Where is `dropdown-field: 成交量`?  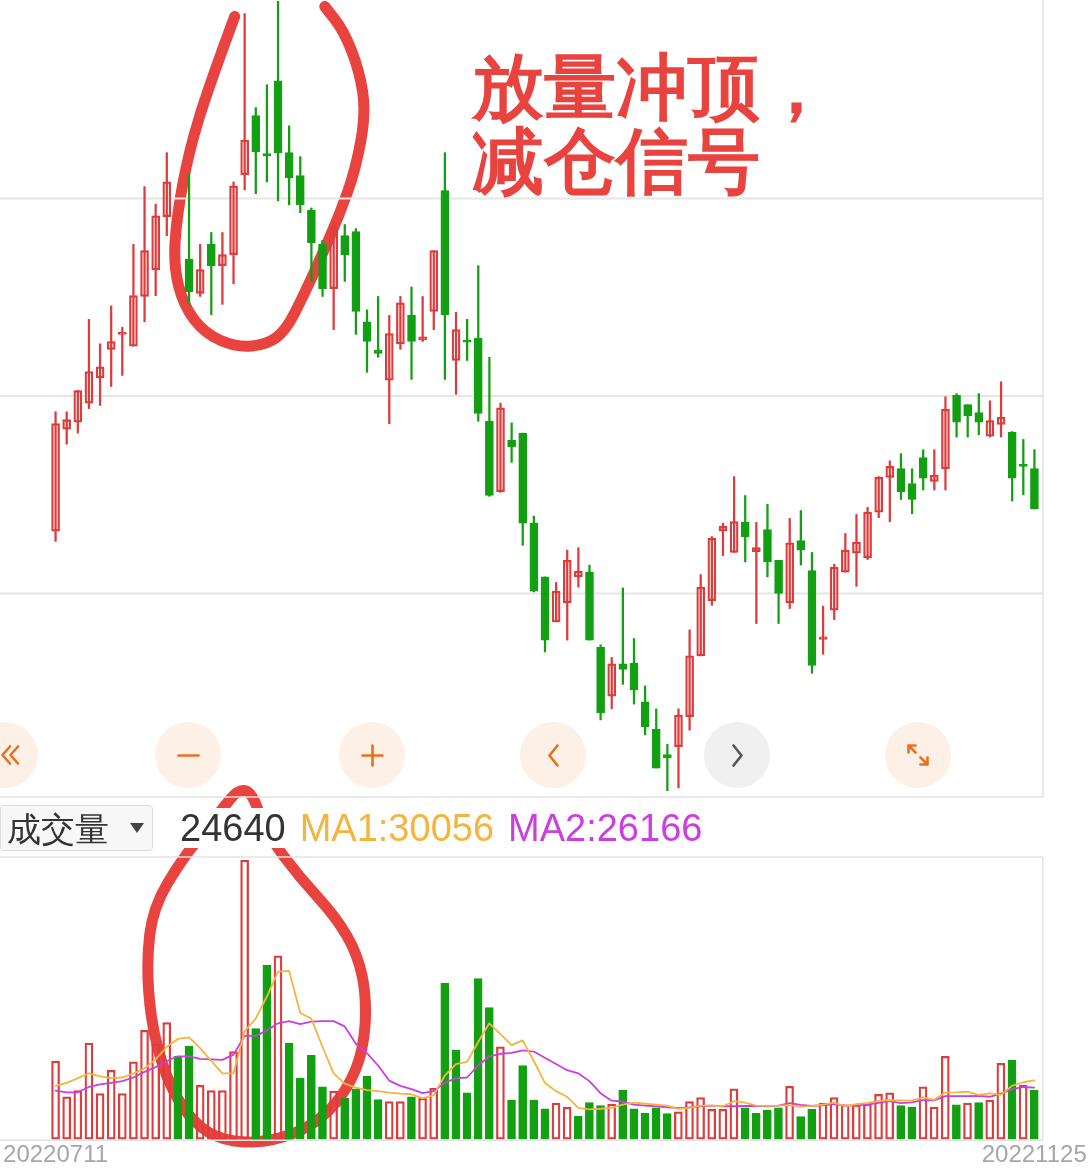 dropdown-field: 成交量 is located at coordinates (76, 828).